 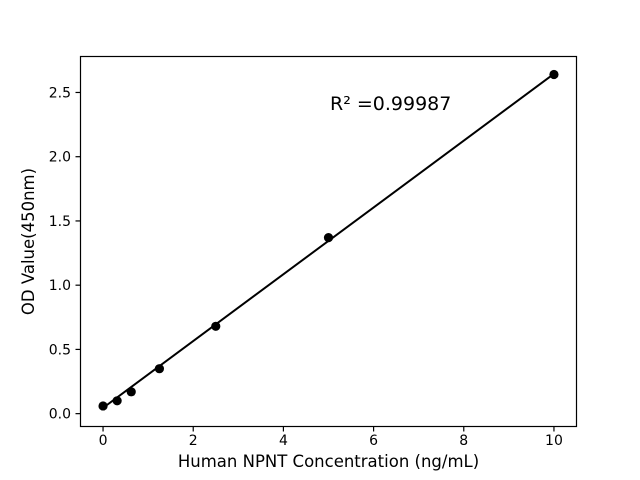 I want to click on x-tick-label: 4, so click(x=283, y=441).